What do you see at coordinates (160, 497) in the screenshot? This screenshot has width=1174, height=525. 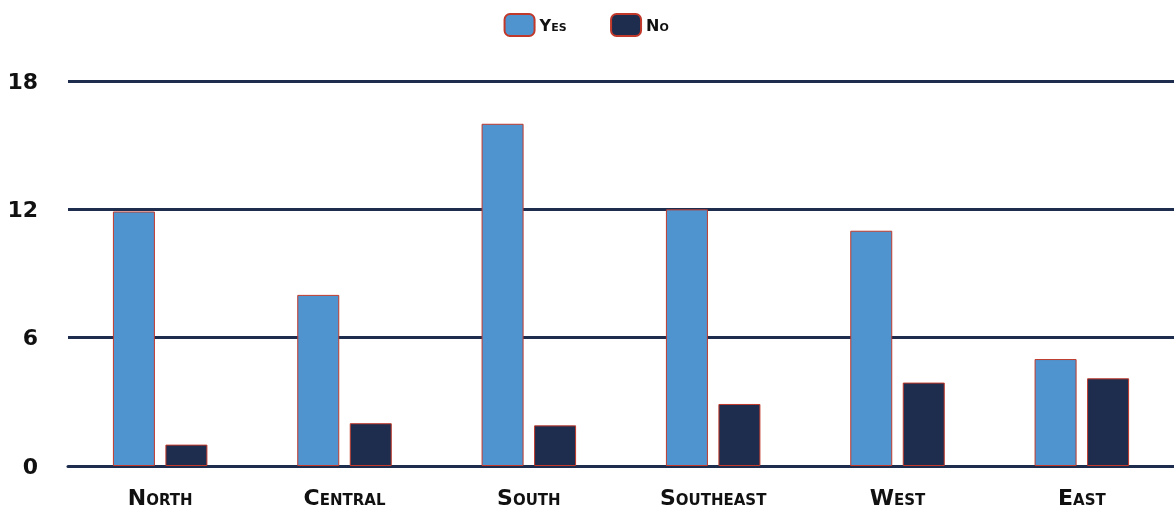 I see `x-tick-label: North` at bounding box center [160, 497].